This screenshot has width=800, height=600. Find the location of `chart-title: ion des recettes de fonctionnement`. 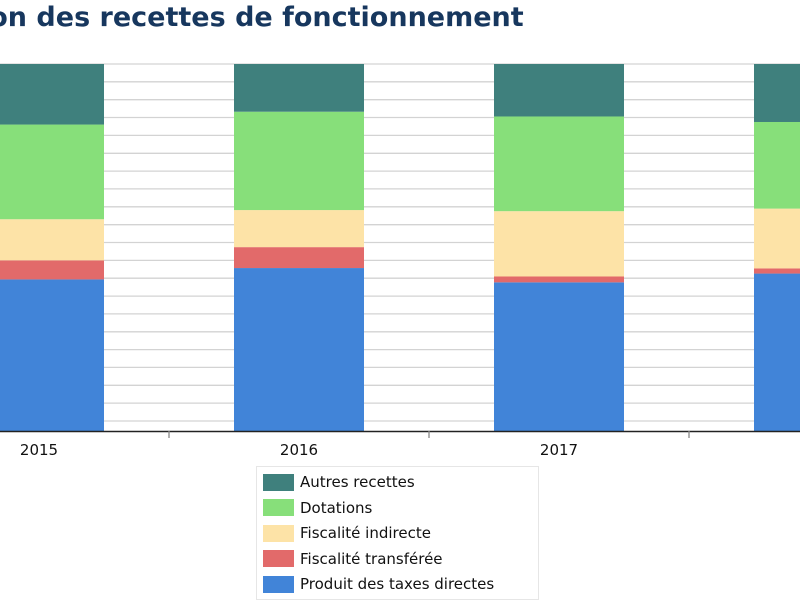

chart-title: ion des recettes de fonctionnement is located at coordinates (262, 17).